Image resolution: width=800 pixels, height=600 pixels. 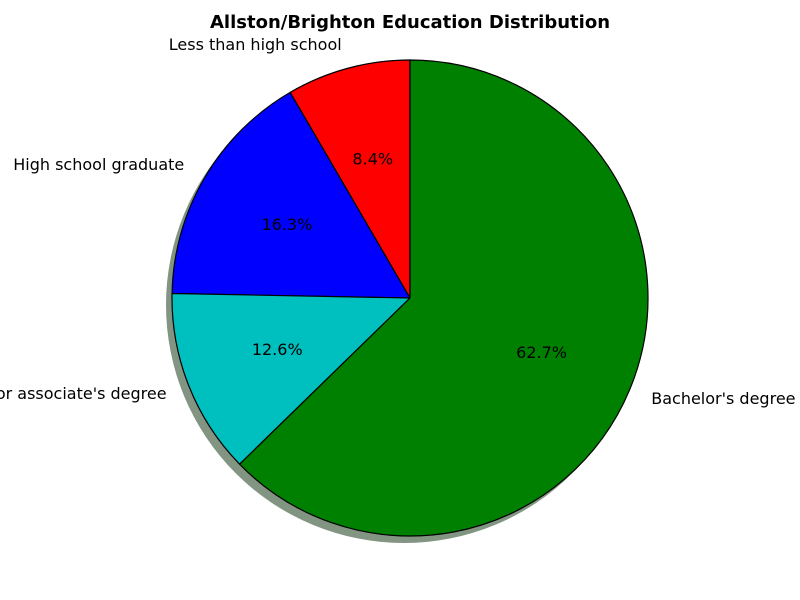 I want to click on slice-label-less-than-high-school: Less than high school, so click(x=255, y=44).